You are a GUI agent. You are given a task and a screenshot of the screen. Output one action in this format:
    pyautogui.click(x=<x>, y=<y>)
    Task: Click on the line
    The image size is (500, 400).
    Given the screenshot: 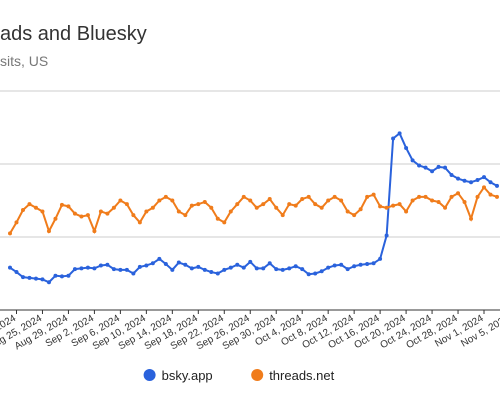 What is the action you would take?
    pyautogui.click(x=253, y=210)
    